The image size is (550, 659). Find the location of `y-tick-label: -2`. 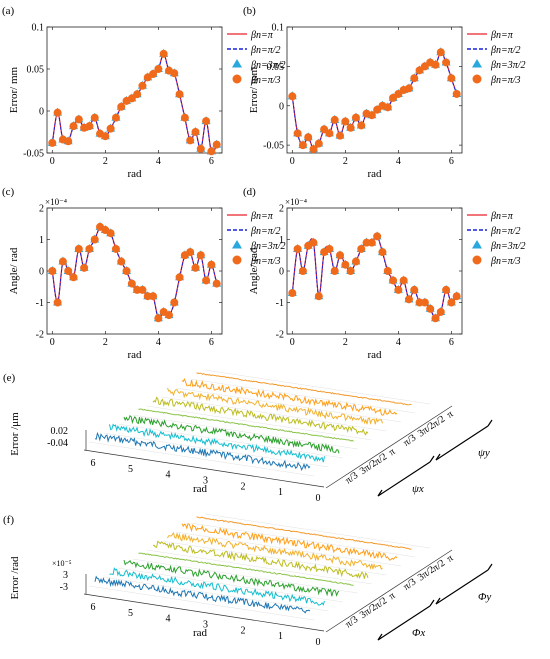

y-tick-label: -2 is located at coordinates (280, 335).